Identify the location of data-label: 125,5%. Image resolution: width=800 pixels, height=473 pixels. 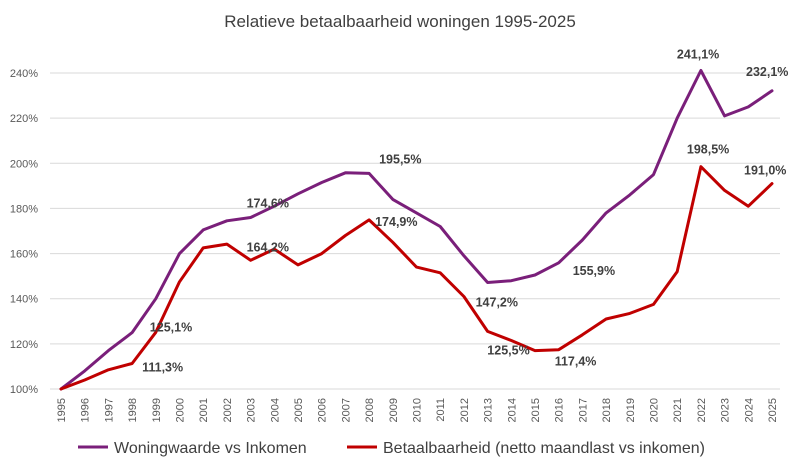
(508, 350).